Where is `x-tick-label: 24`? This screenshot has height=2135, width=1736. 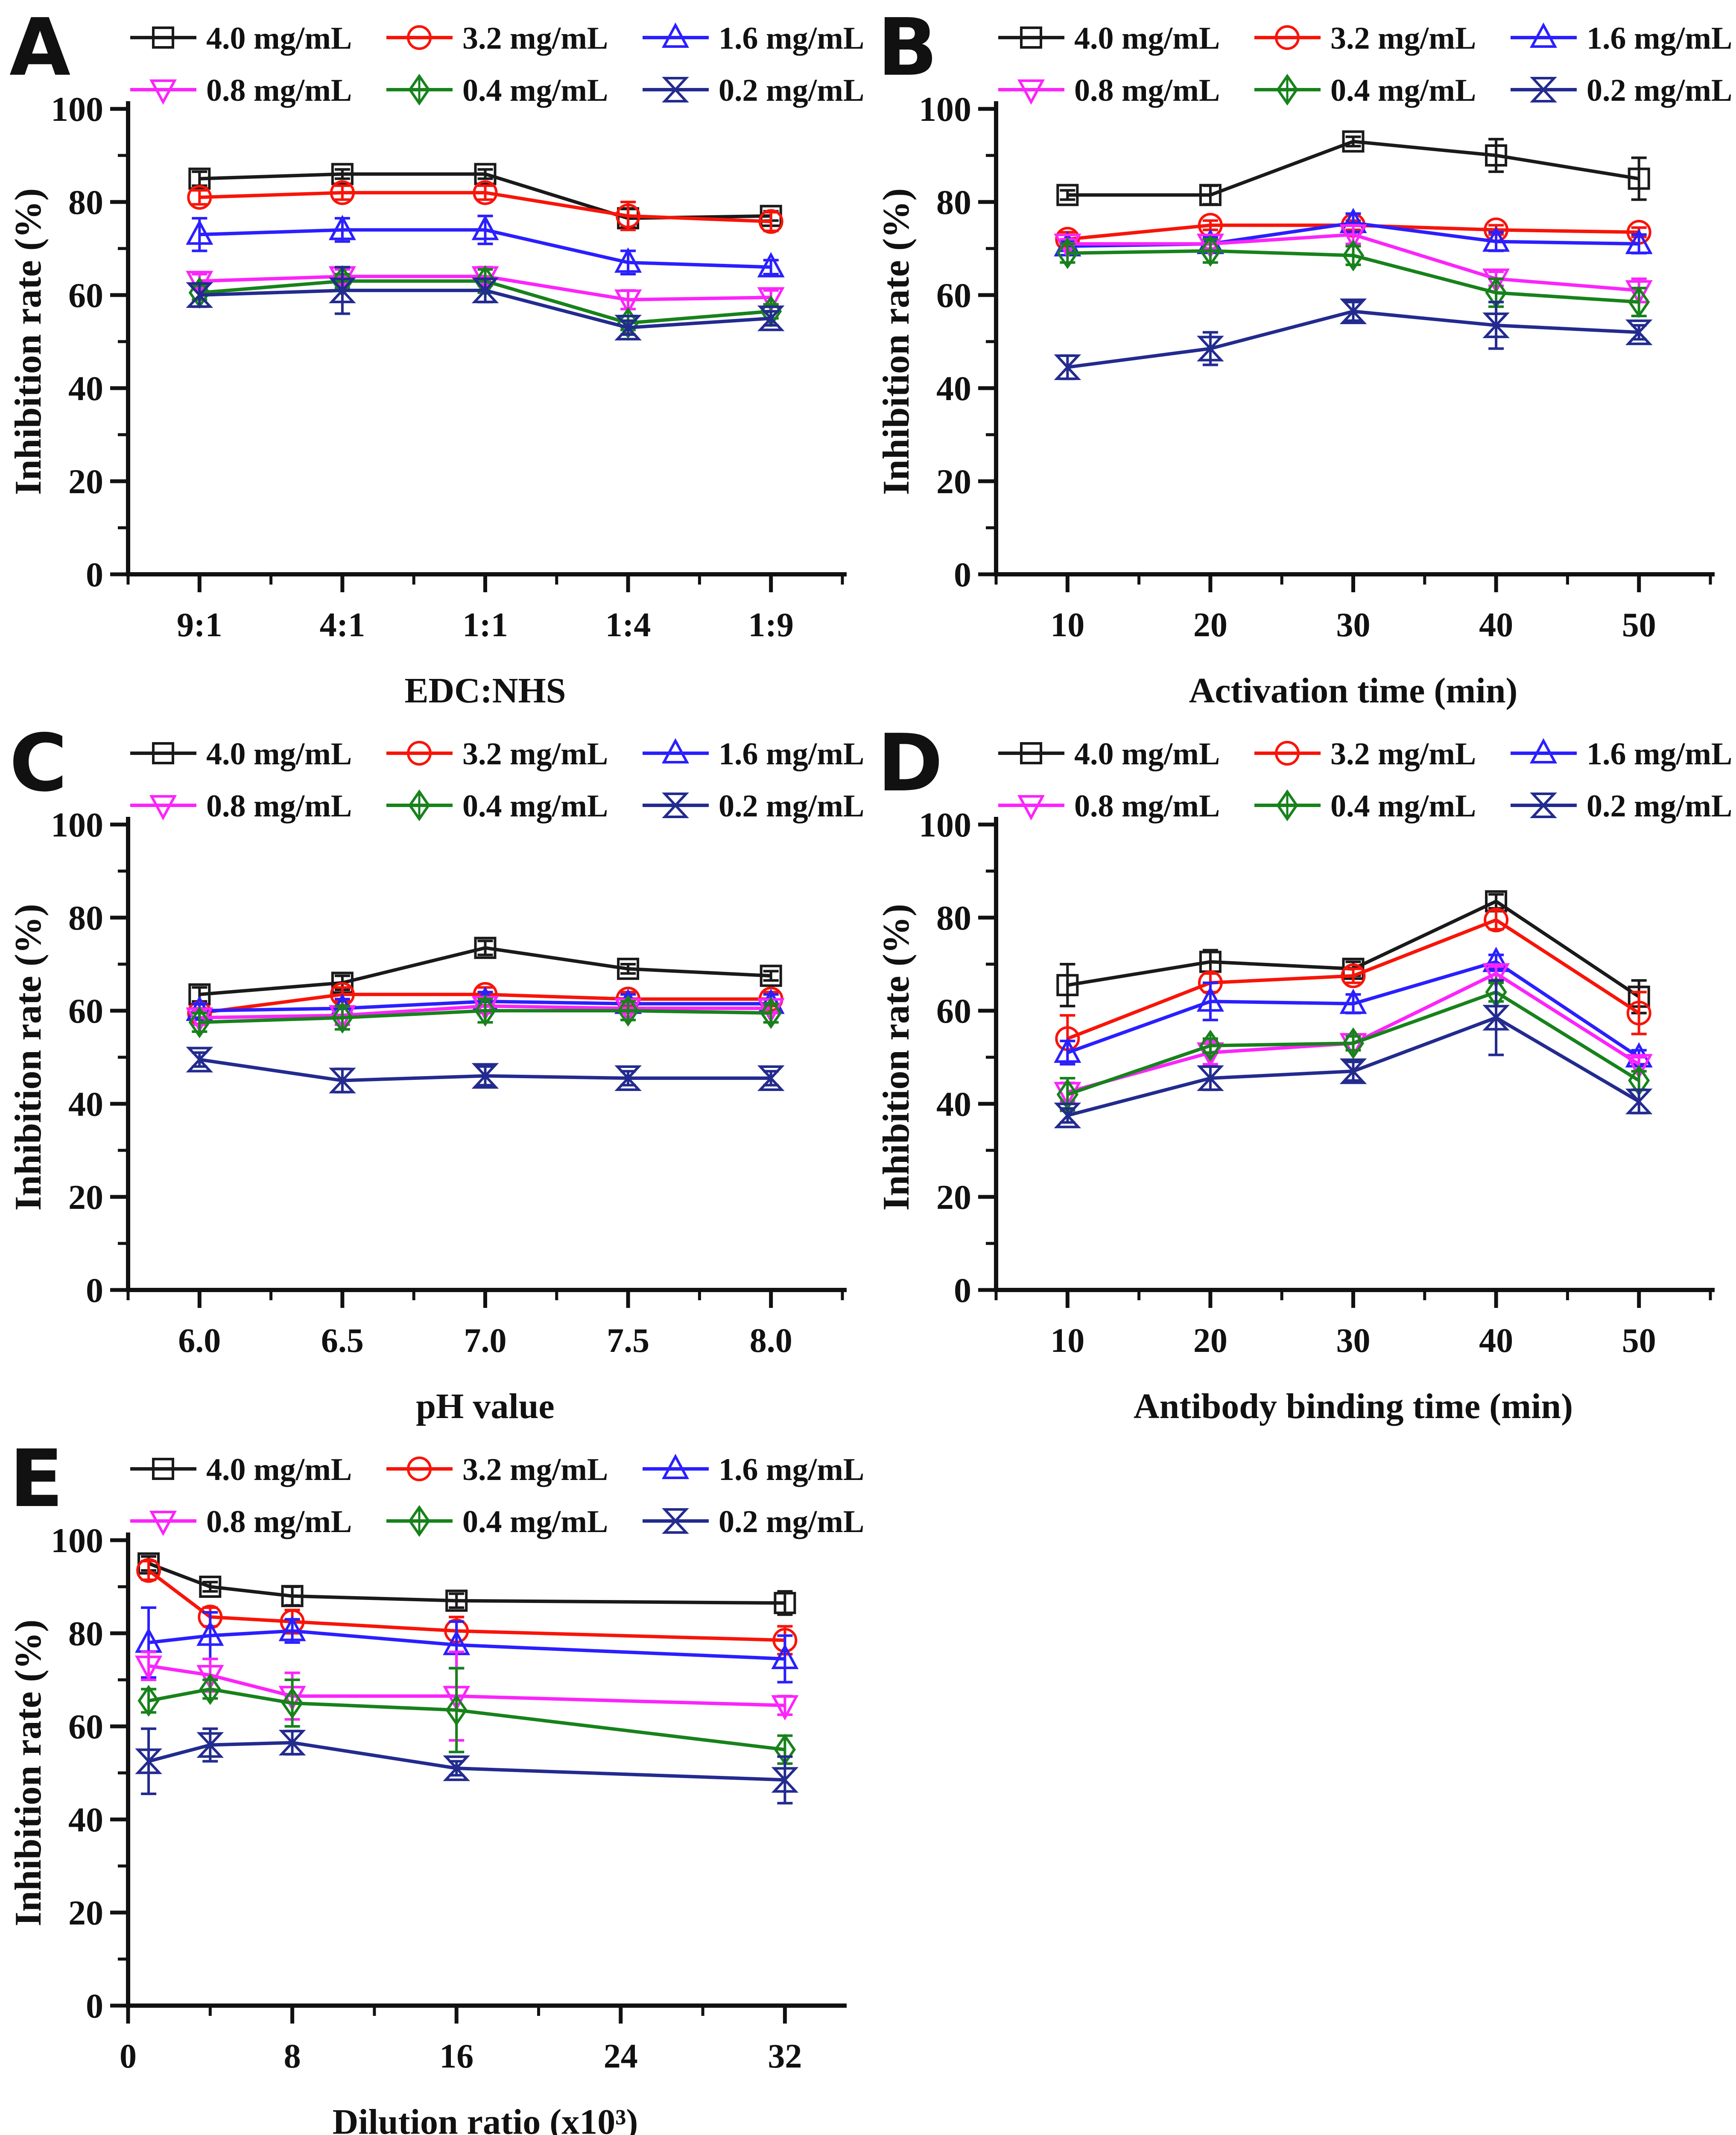
x-tick-label: 24 is located at coordinates (621, 2056).